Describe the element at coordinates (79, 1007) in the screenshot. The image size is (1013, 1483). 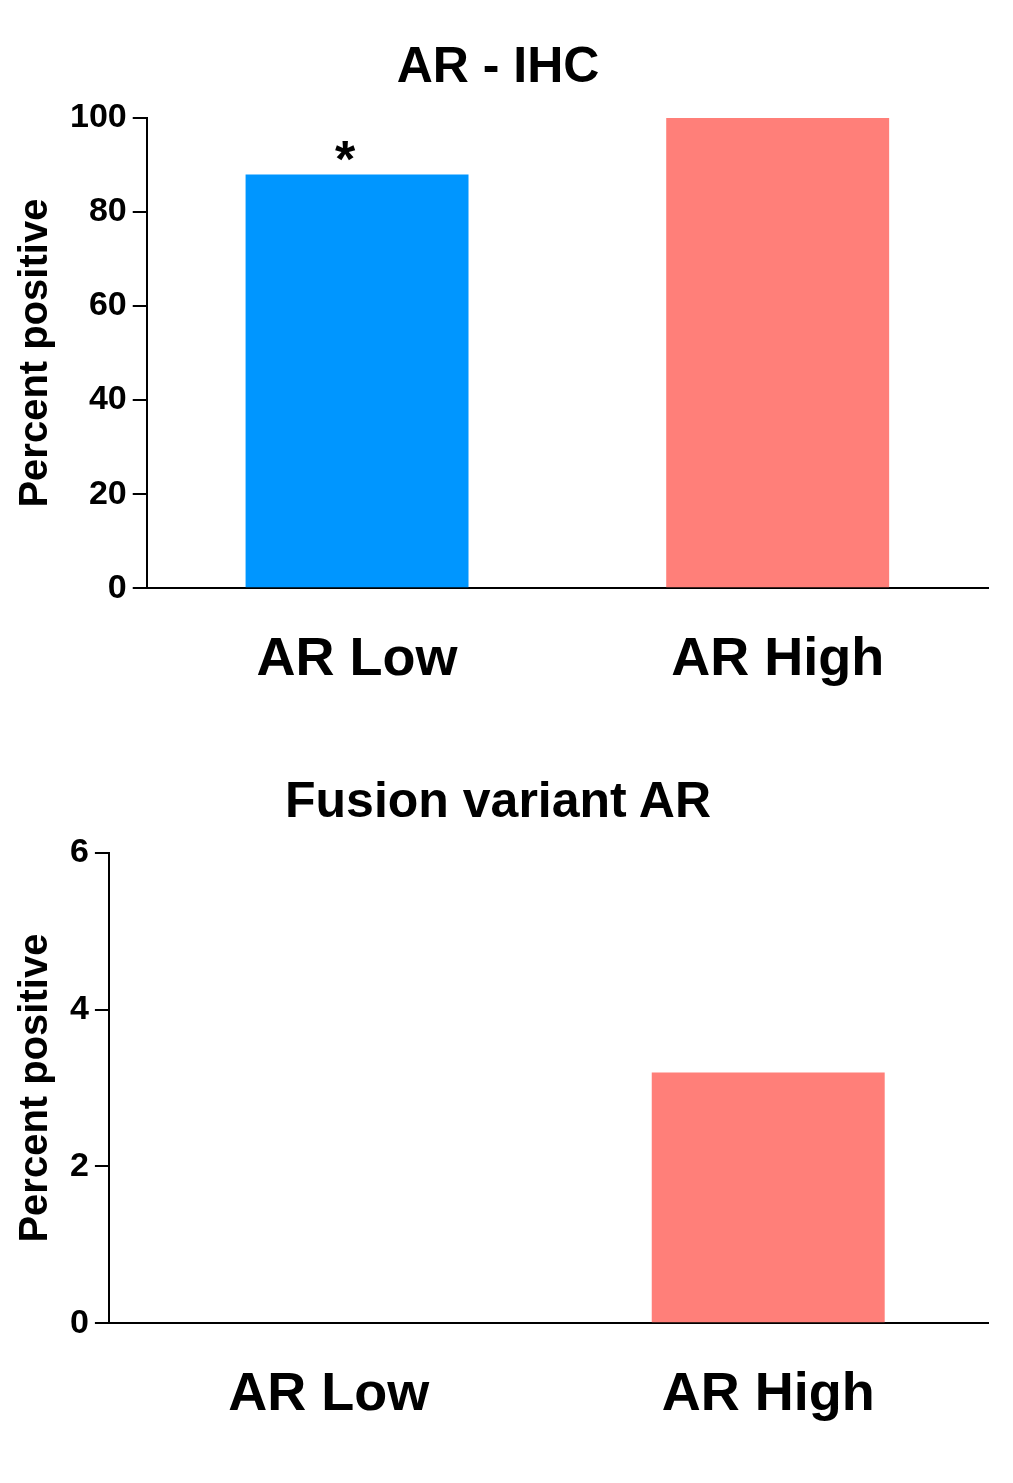
I see `y-tick-label: 4` at that location.